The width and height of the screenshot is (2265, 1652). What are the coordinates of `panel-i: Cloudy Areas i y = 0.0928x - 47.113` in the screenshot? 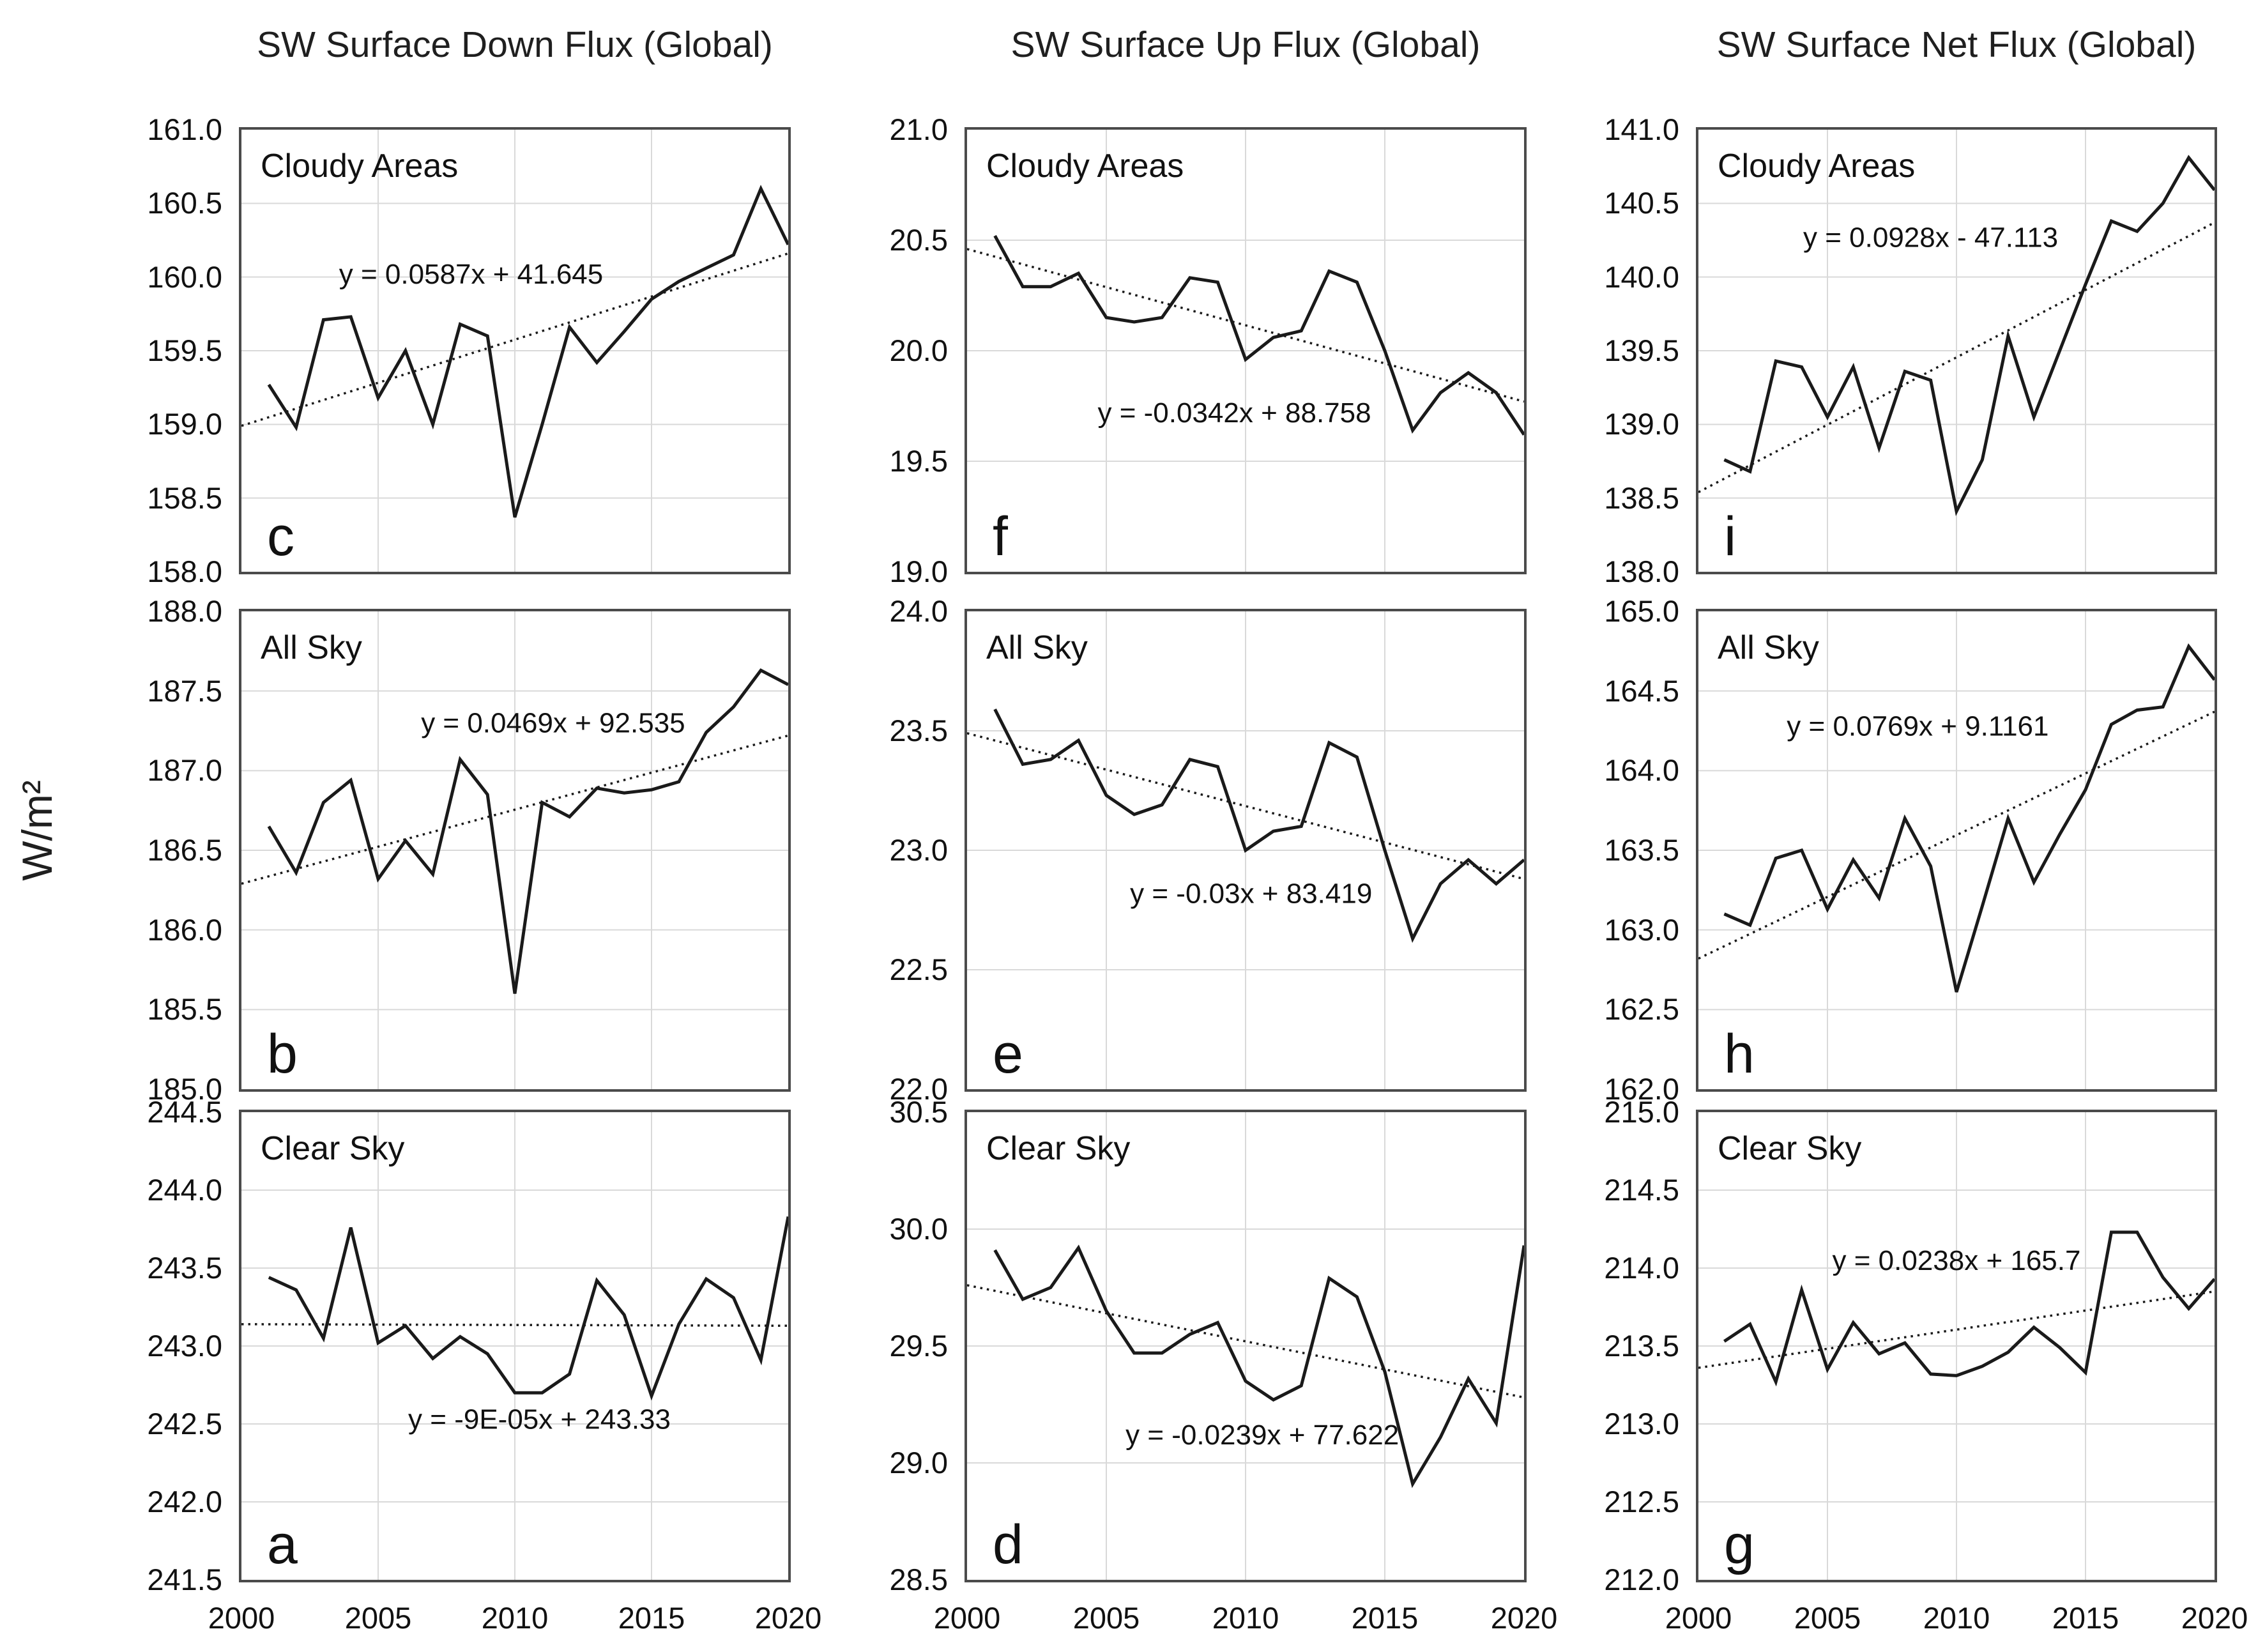 It's located at (1957, 350).